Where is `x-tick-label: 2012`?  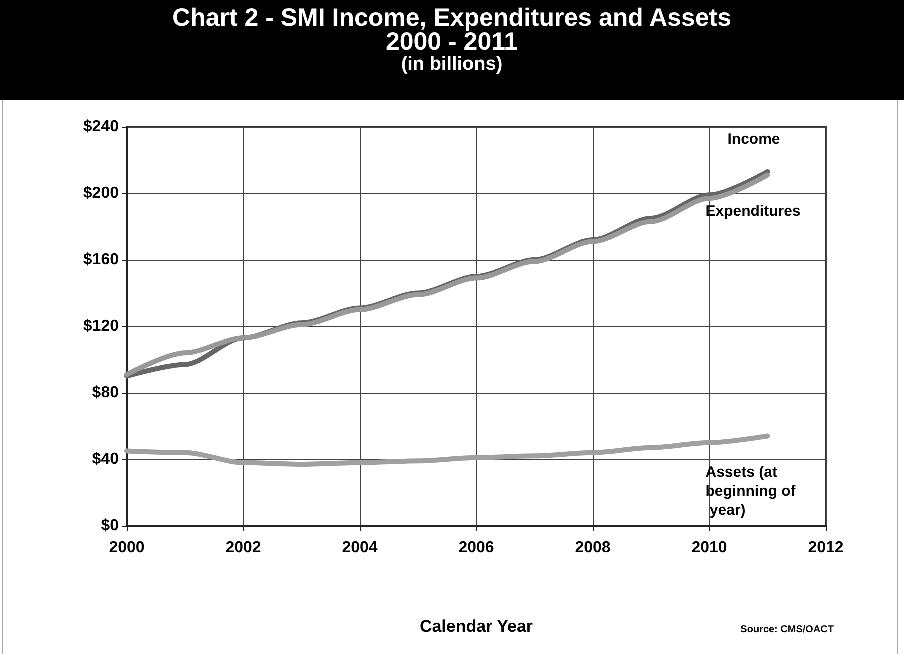
x-tick-label: 2012 is located at coordinates (826, 548).